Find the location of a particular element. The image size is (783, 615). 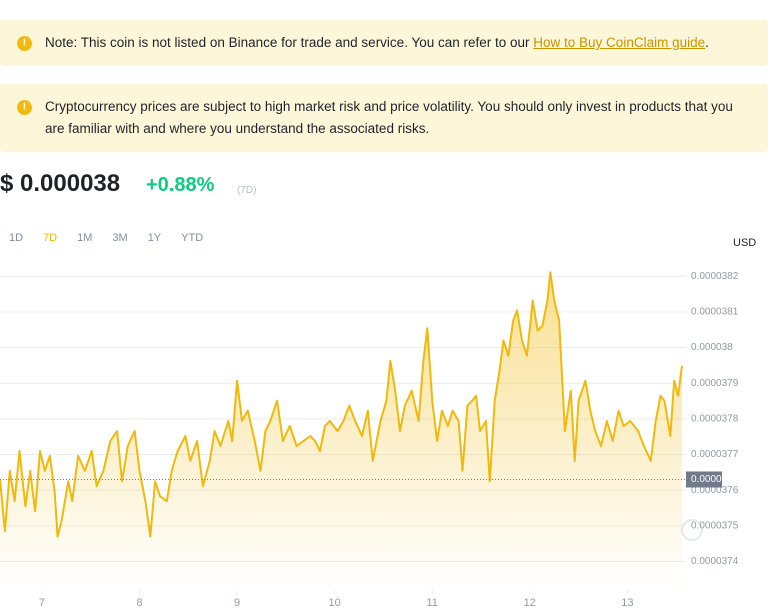

range-tab: 1M is located at coordinates (85, 238).